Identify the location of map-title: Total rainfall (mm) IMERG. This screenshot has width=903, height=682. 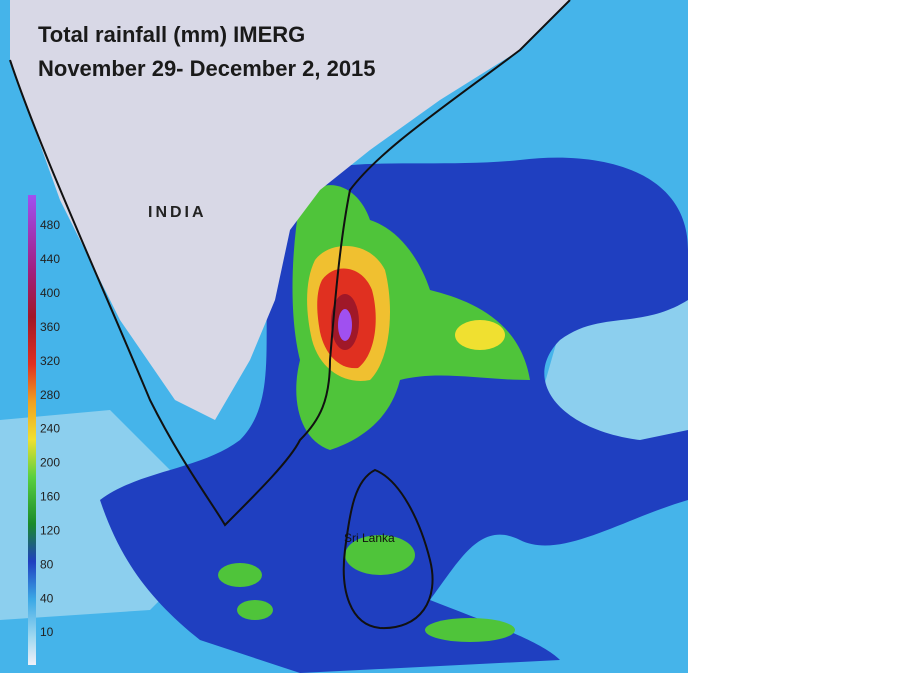
(171, 34).